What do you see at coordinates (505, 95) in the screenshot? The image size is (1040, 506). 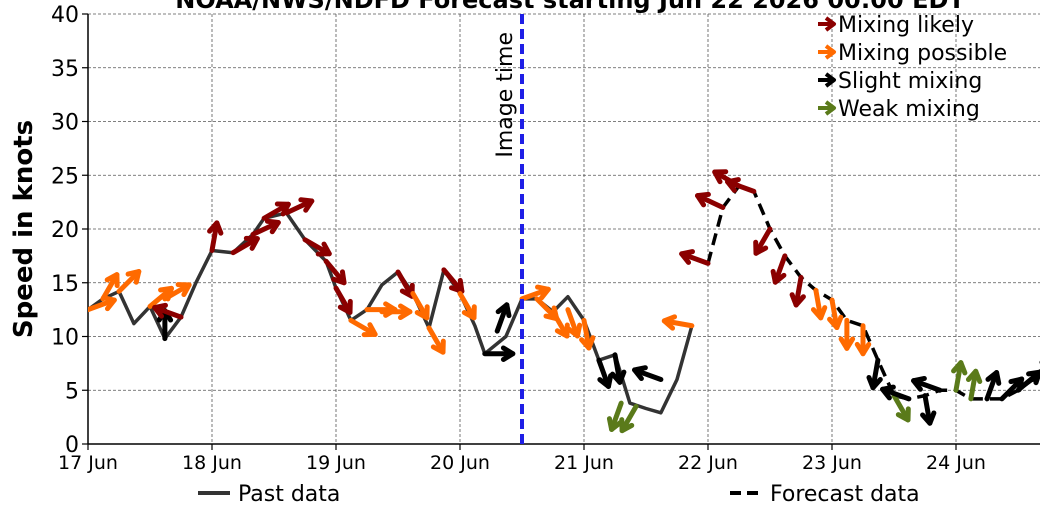 I see `image-time-label: Image time` at bounding box center [505, 95].